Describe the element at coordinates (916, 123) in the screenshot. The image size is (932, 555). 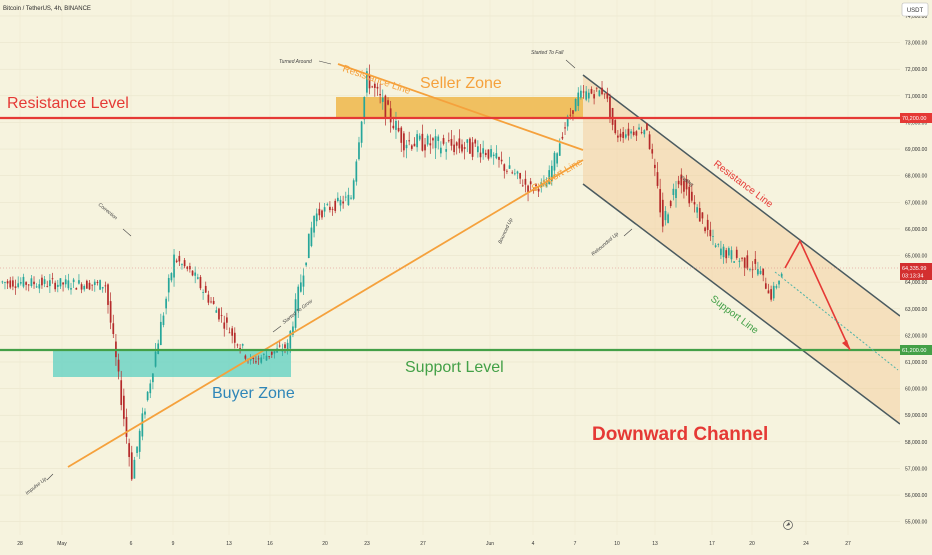
I see `price-tick-label: 70,000.00` at that location.